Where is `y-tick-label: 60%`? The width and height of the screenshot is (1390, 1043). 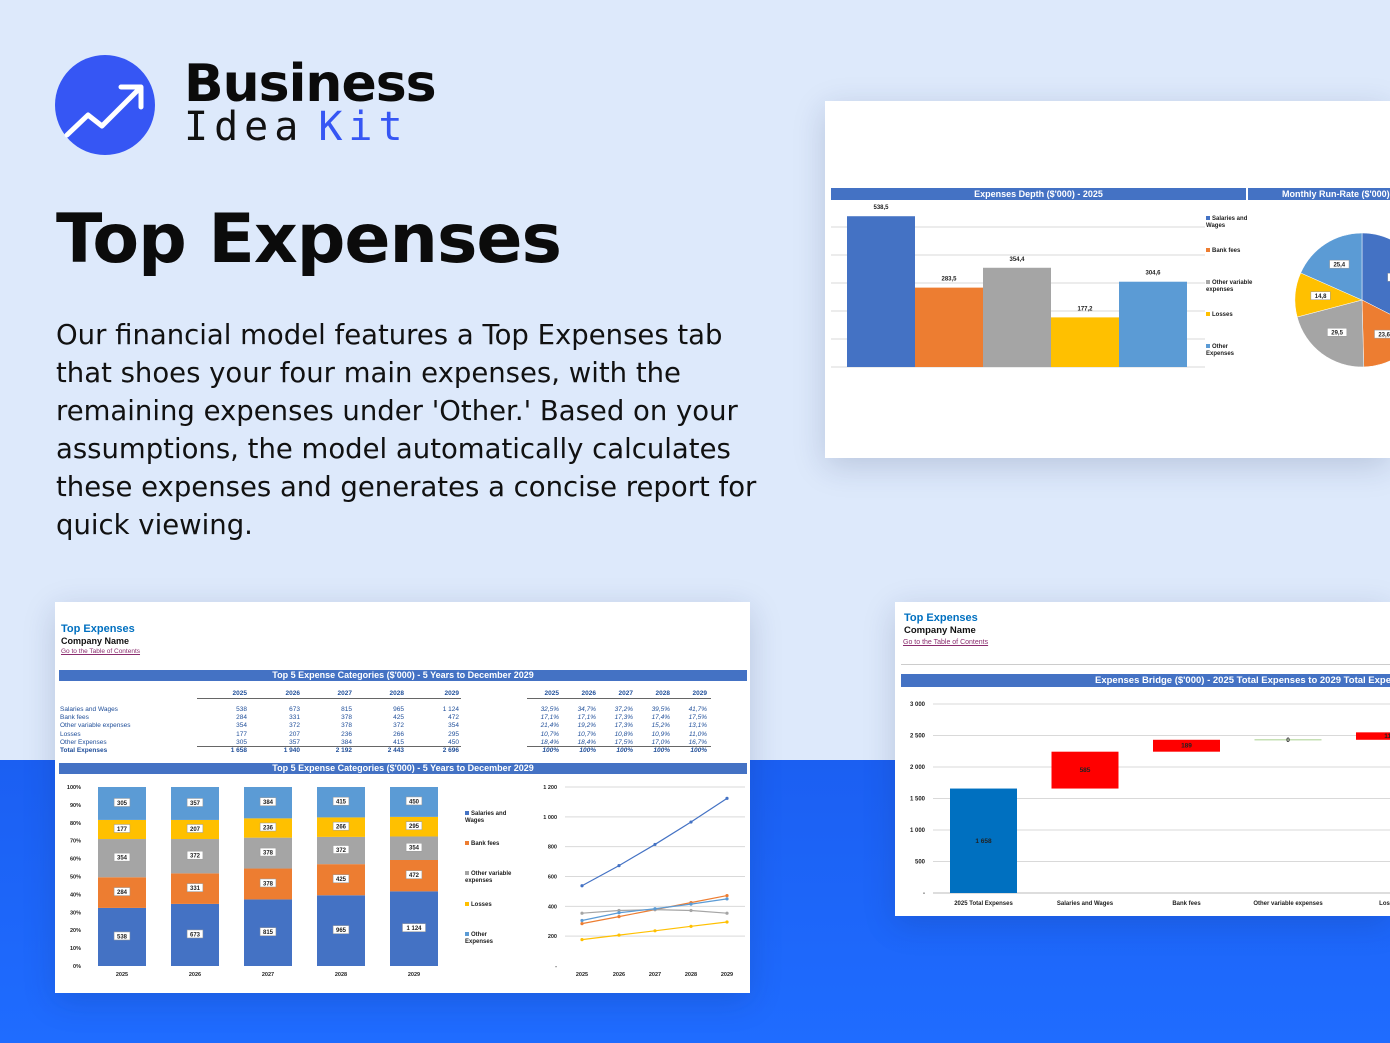 y-tick-label: 60% is located at coordinates (75, 860).